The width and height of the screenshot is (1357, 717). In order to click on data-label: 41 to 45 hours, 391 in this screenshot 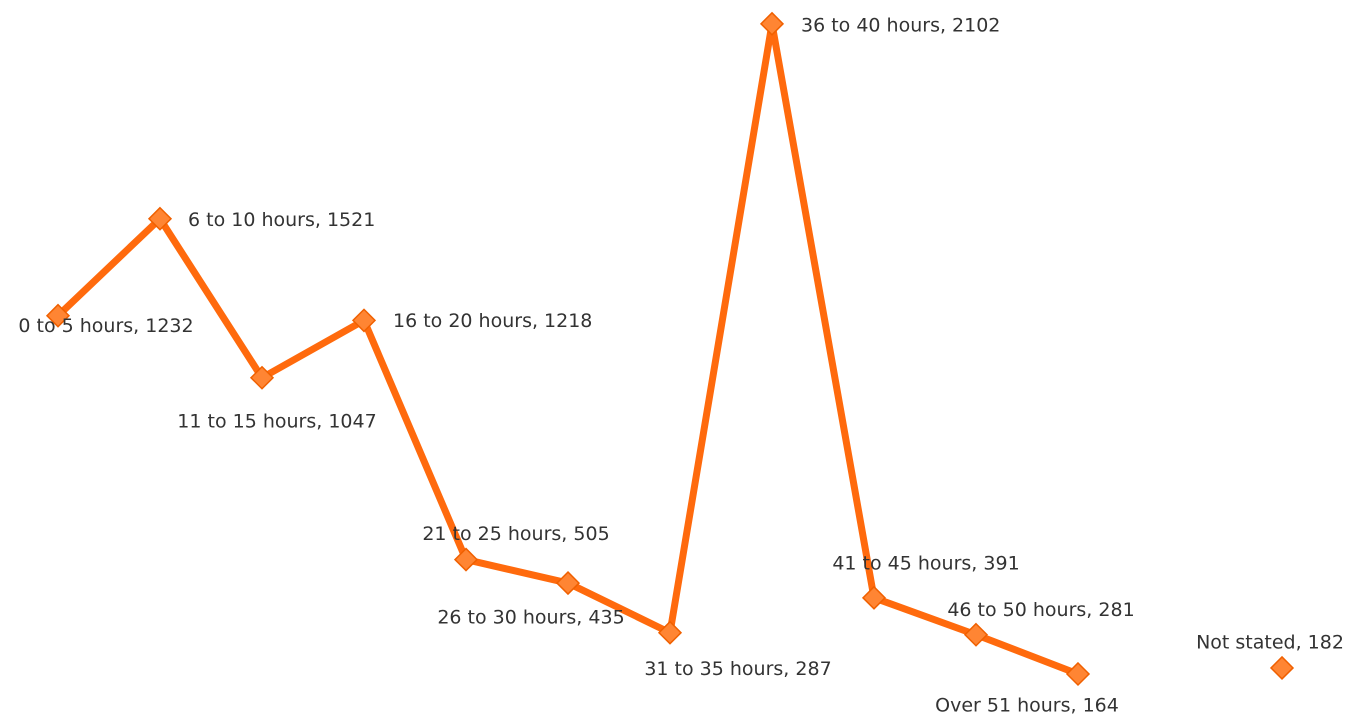, I will do `click(925, 563)`.